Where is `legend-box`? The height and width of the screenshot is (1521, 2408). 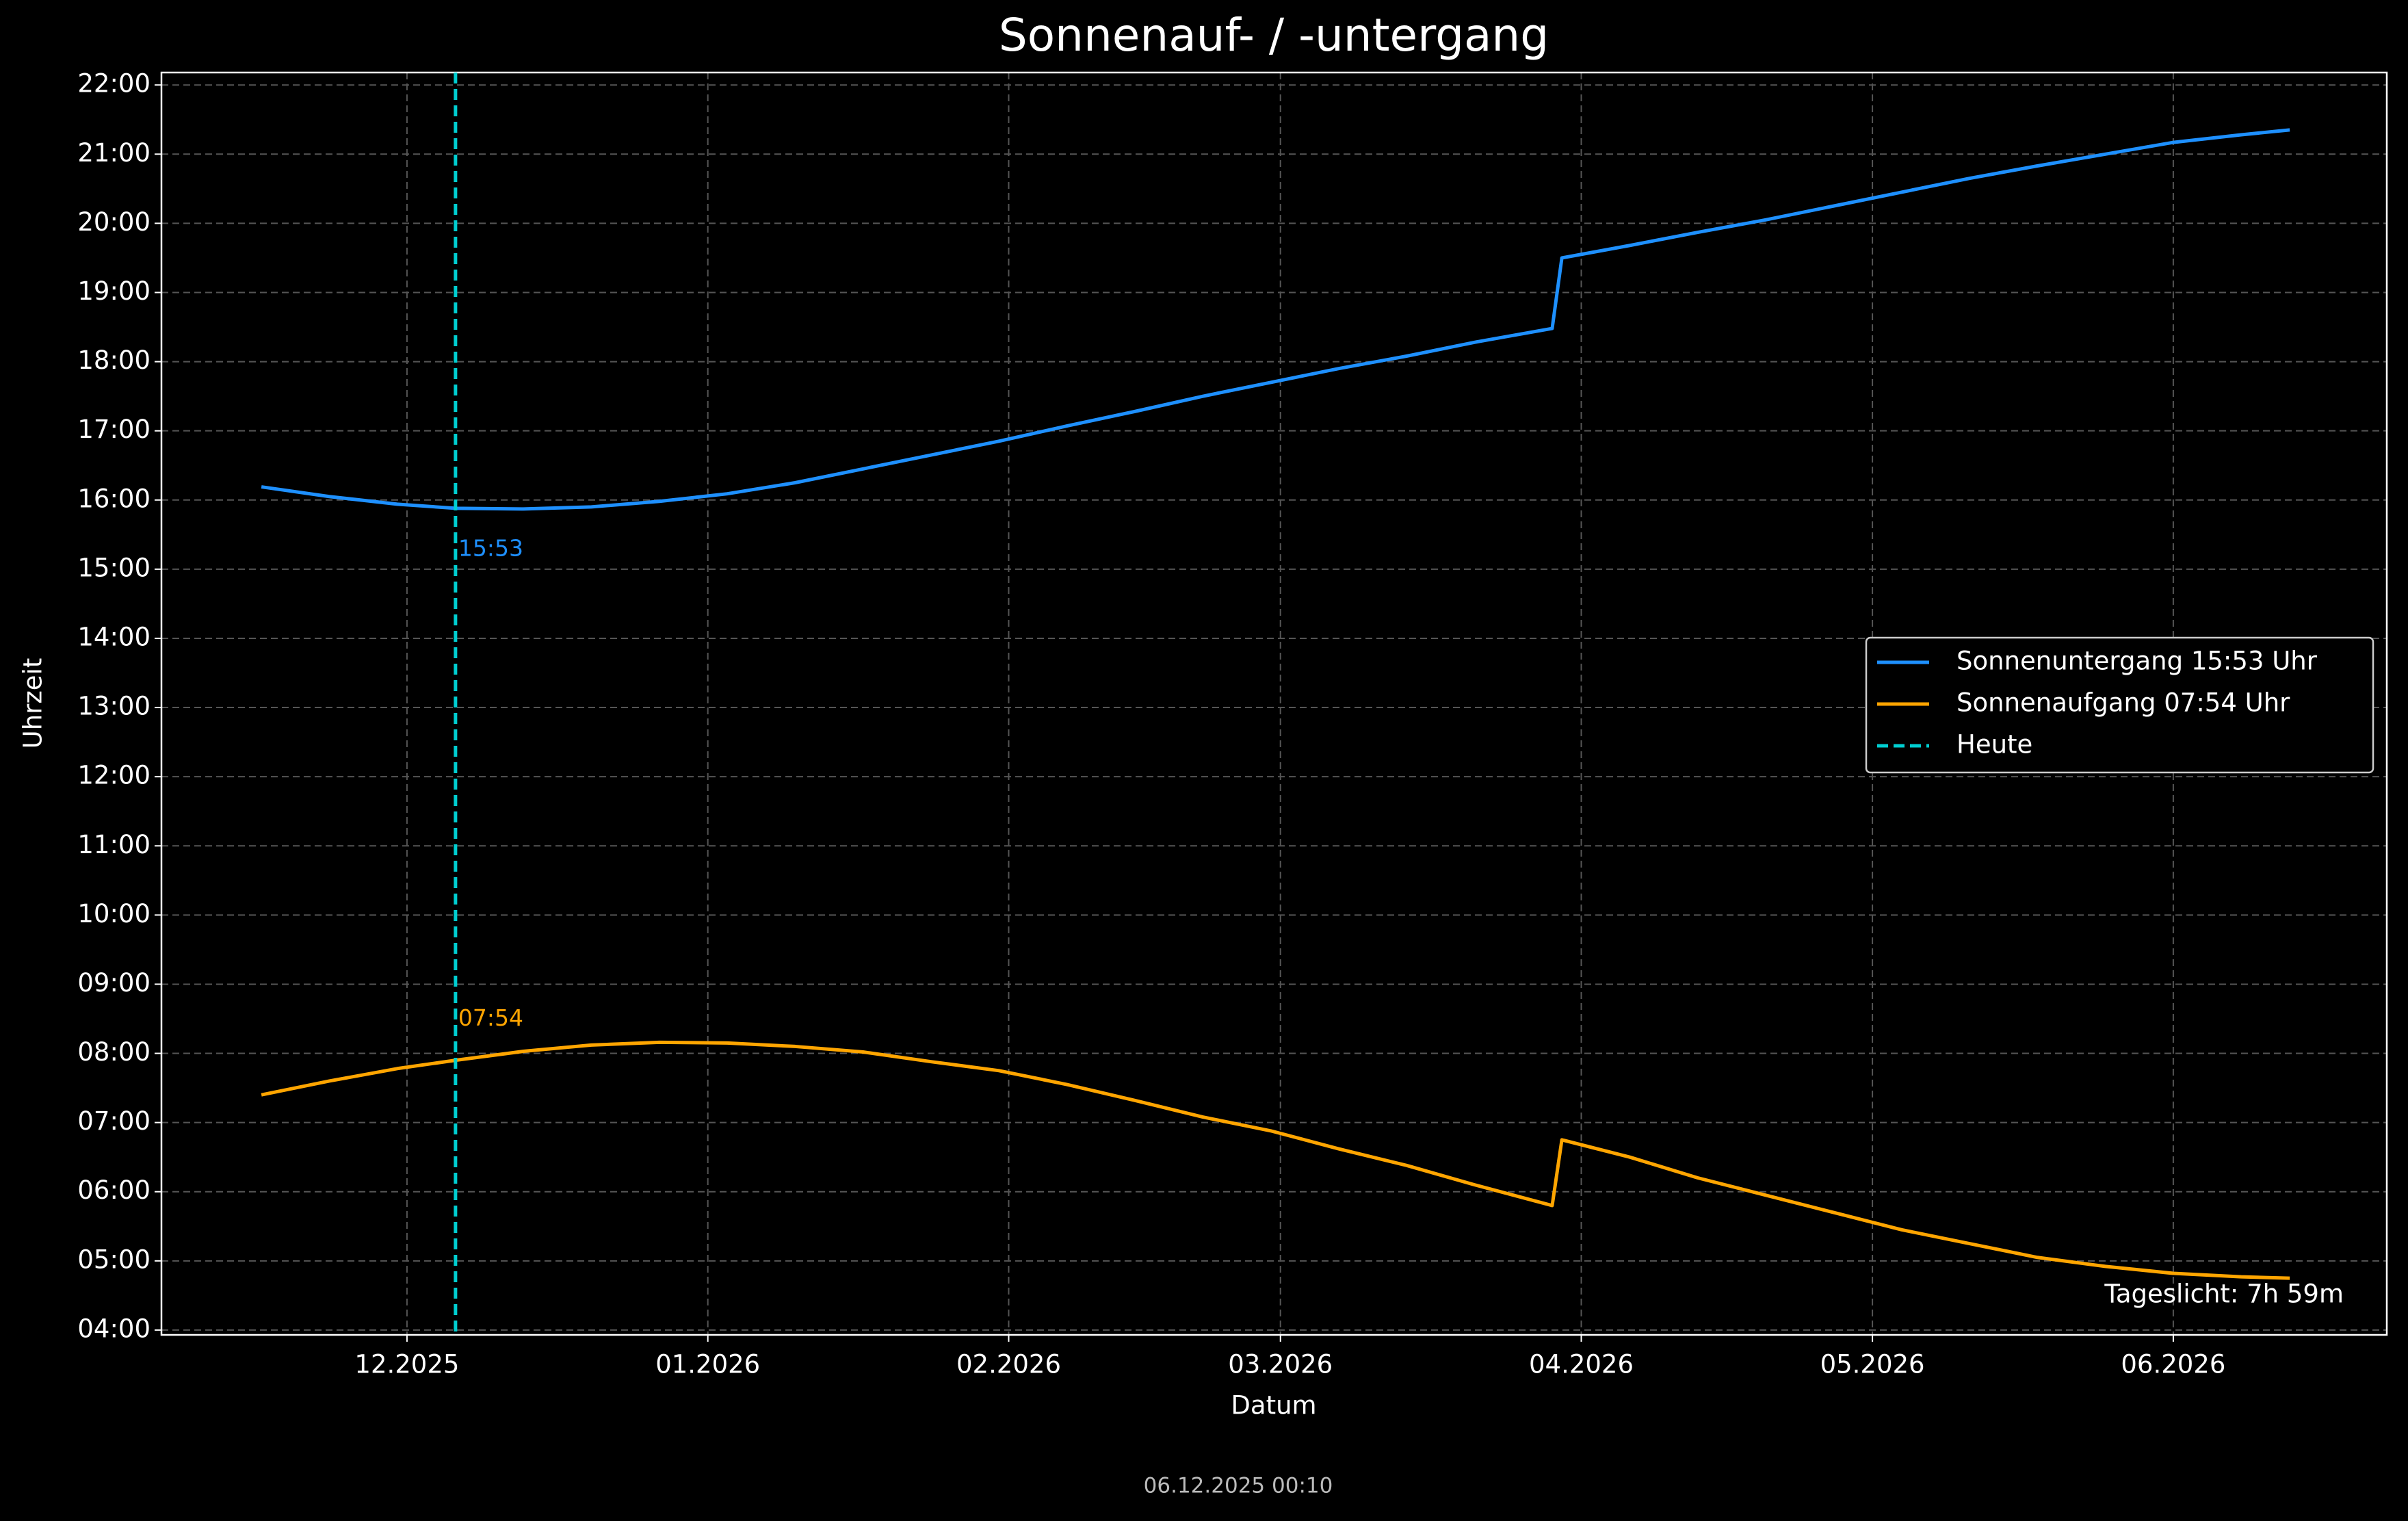
legend-box is located at coordinates (2119, 705).